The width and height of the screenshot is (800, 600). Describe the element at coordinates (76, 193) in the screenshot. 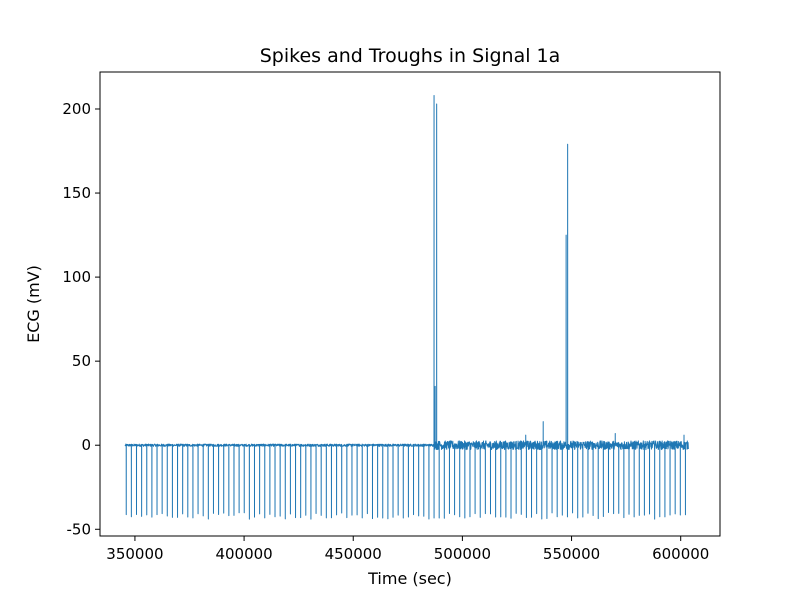

I see `y-tick-label: 150` at that location.